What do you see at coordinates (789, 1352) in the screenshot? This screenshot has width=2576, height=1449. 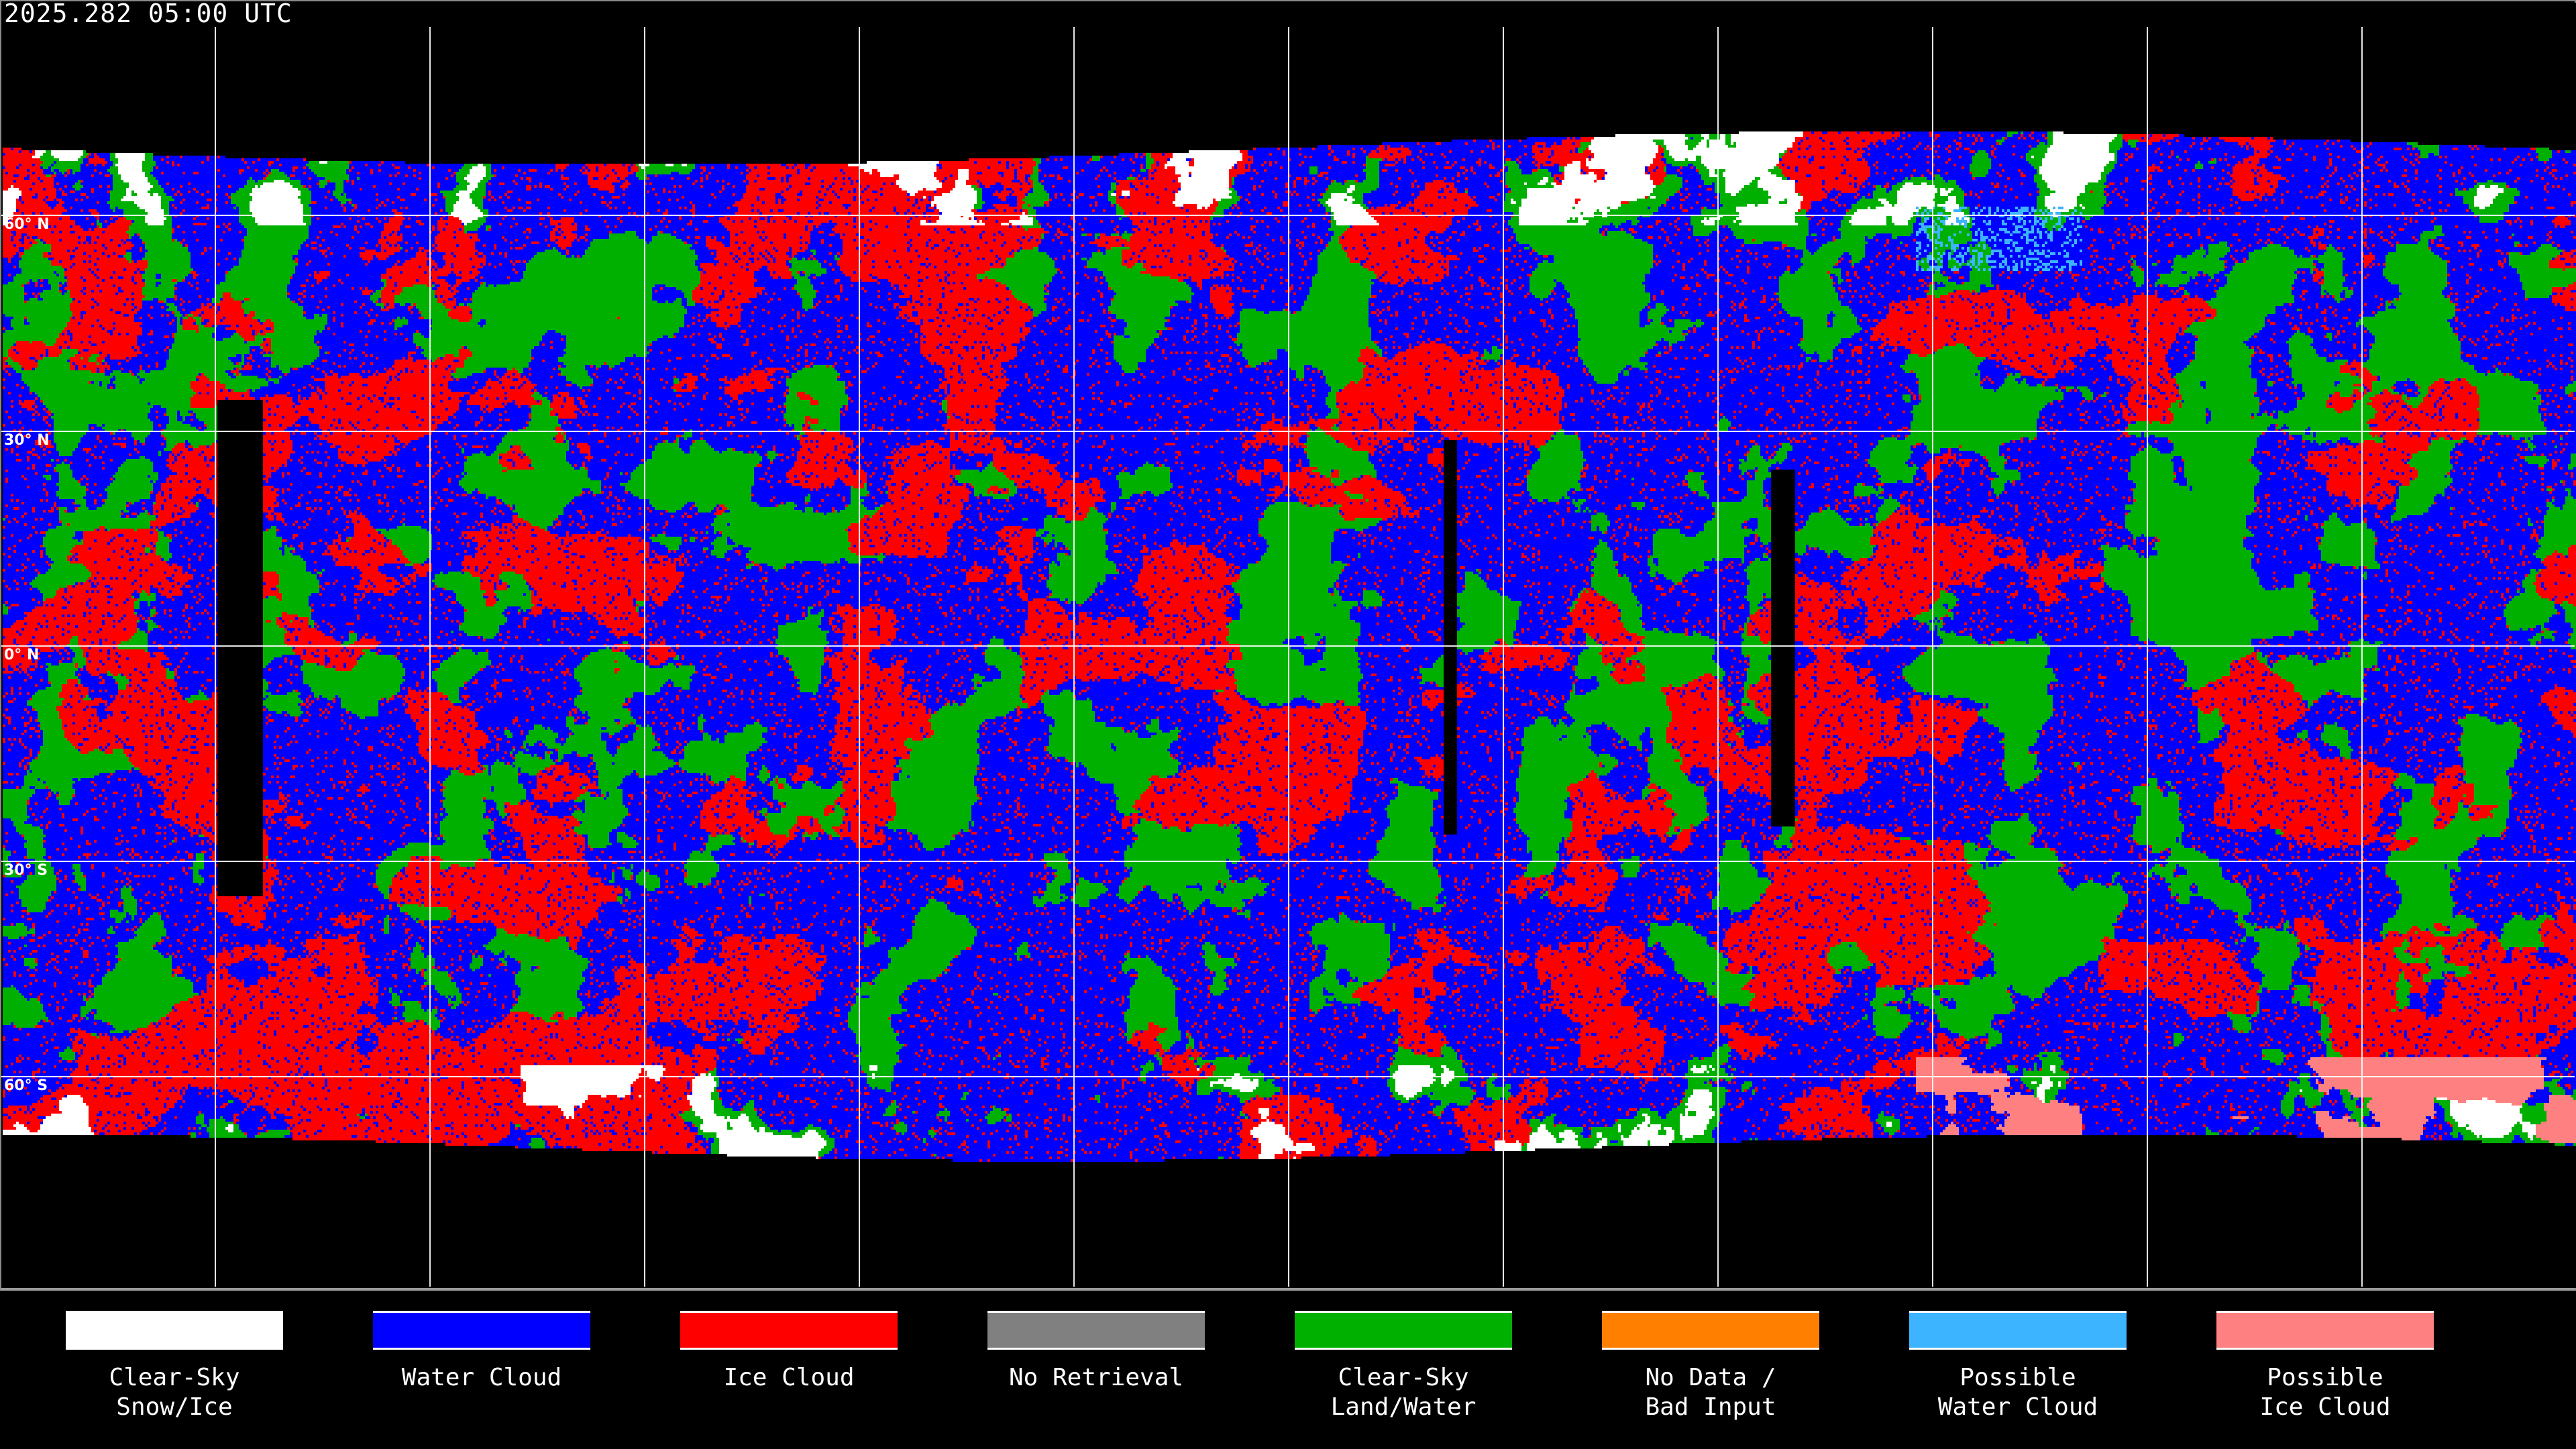 I see `legend-item-ice-cloud: Ice Cloud` at bounding box center [789, 1352].